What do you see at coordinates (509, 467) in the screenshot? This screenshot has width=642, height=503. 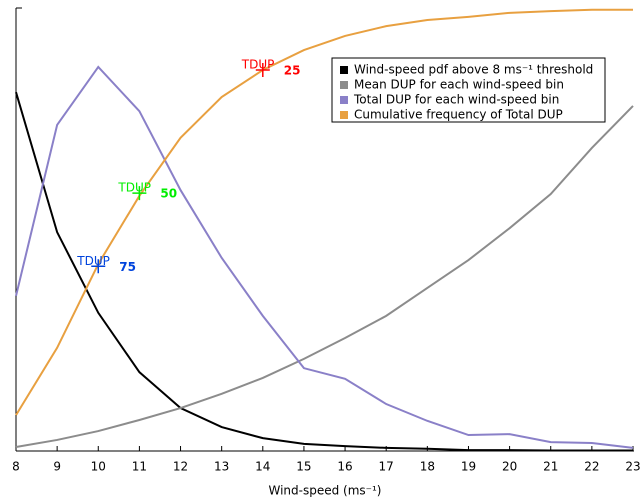 I see `x-tick-label: 20` at bounding box center [509, 467].